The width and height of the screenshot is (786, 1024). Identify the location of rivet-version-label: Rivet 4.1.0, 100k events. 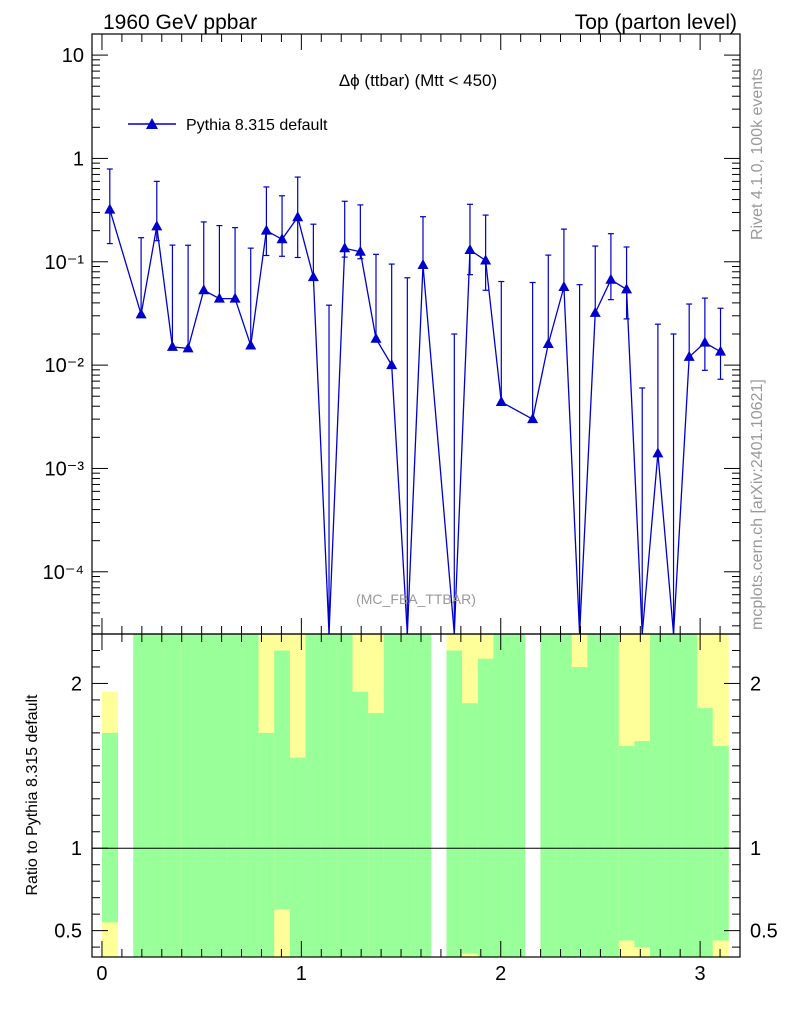
(757, 154).